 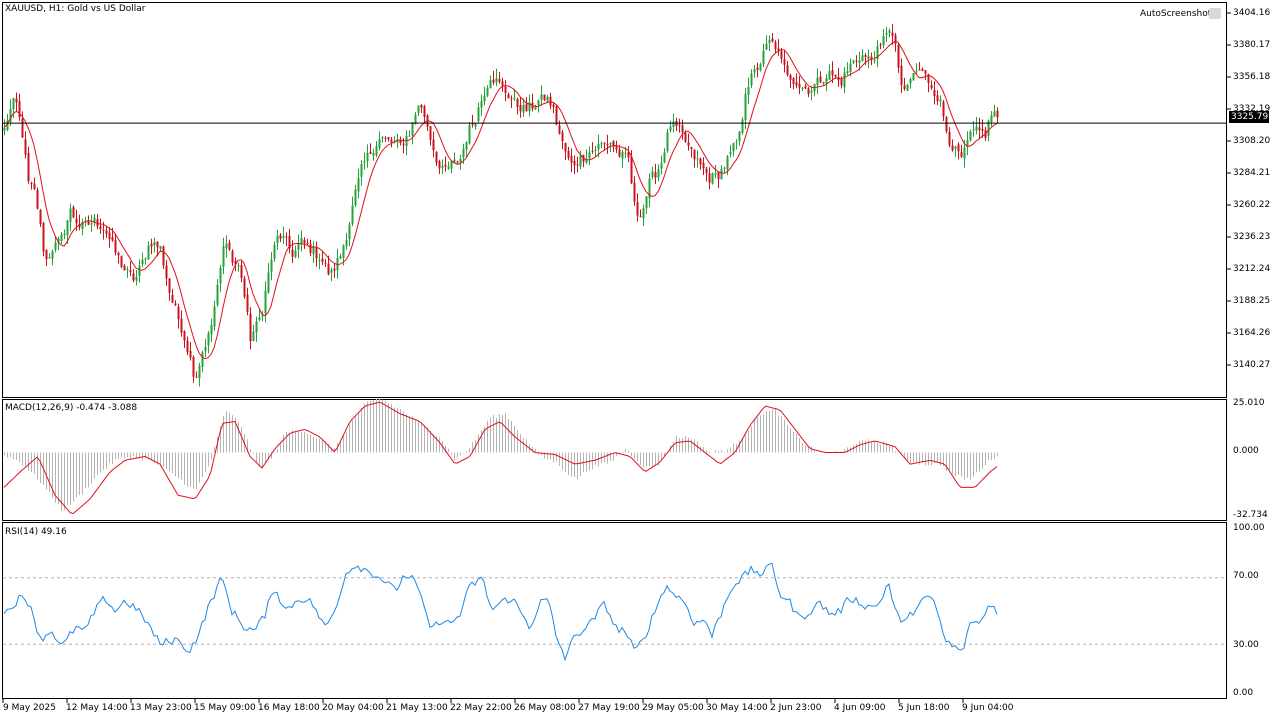 I want to click on rsi-line, so click(x=500, y=612).